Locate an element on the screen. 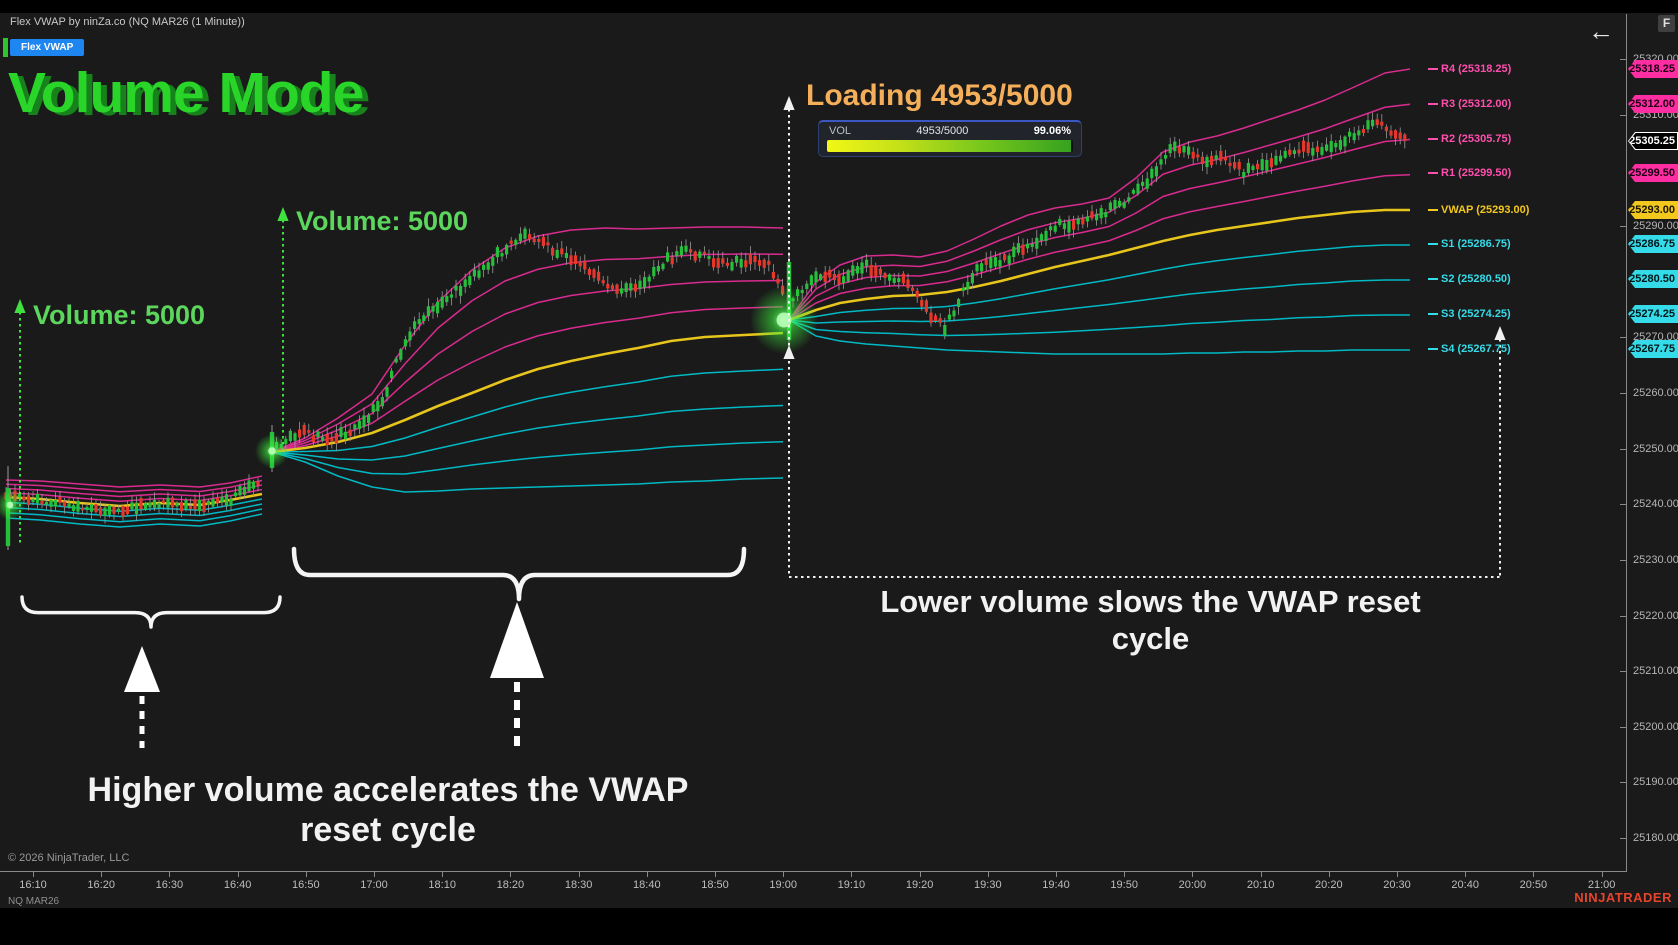 Image resolution: width=1678 pixels, height=945 pixels. price-axis-label: 25220.00 is located at coordinates (1655, 616).